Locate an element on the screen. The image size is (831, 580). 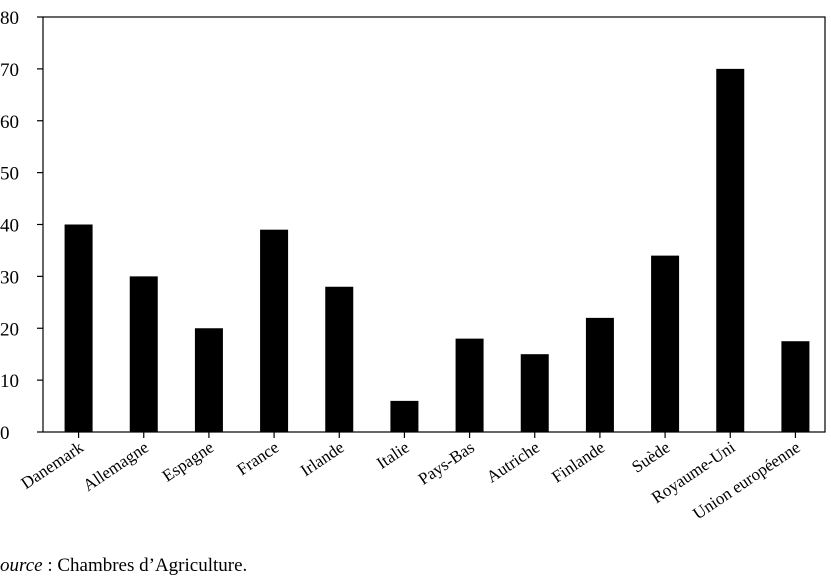
y-axis-ticks: 0 10 20 30 40 50 60 70 80 is located at coordinates (21, 226).